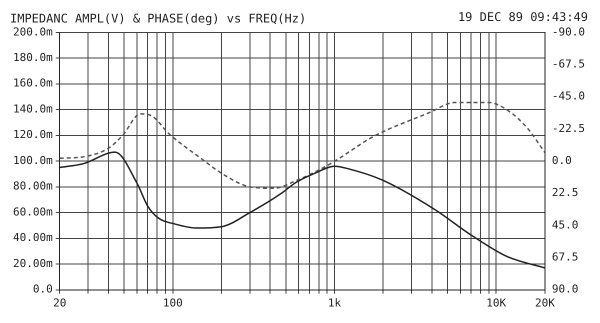 The image size is (600, 323). What do you see at coordinates (42, 289) in the screenshot?
I see `y-tick-label: 0.0` at bounding box center [42, 289].